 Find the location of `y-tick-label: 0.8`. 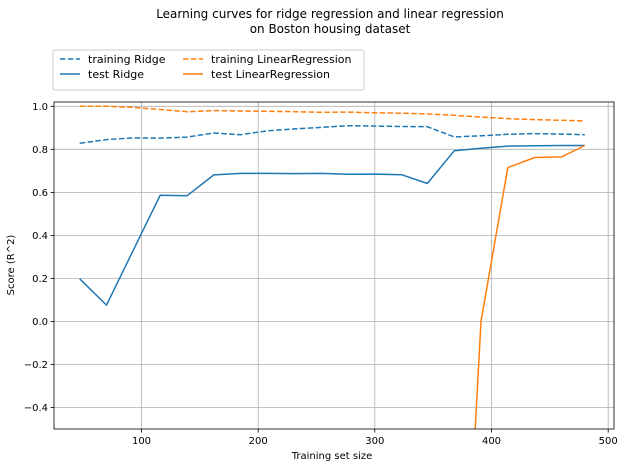

y-tick-label: 0.8 is located at coordinates (40, 150).